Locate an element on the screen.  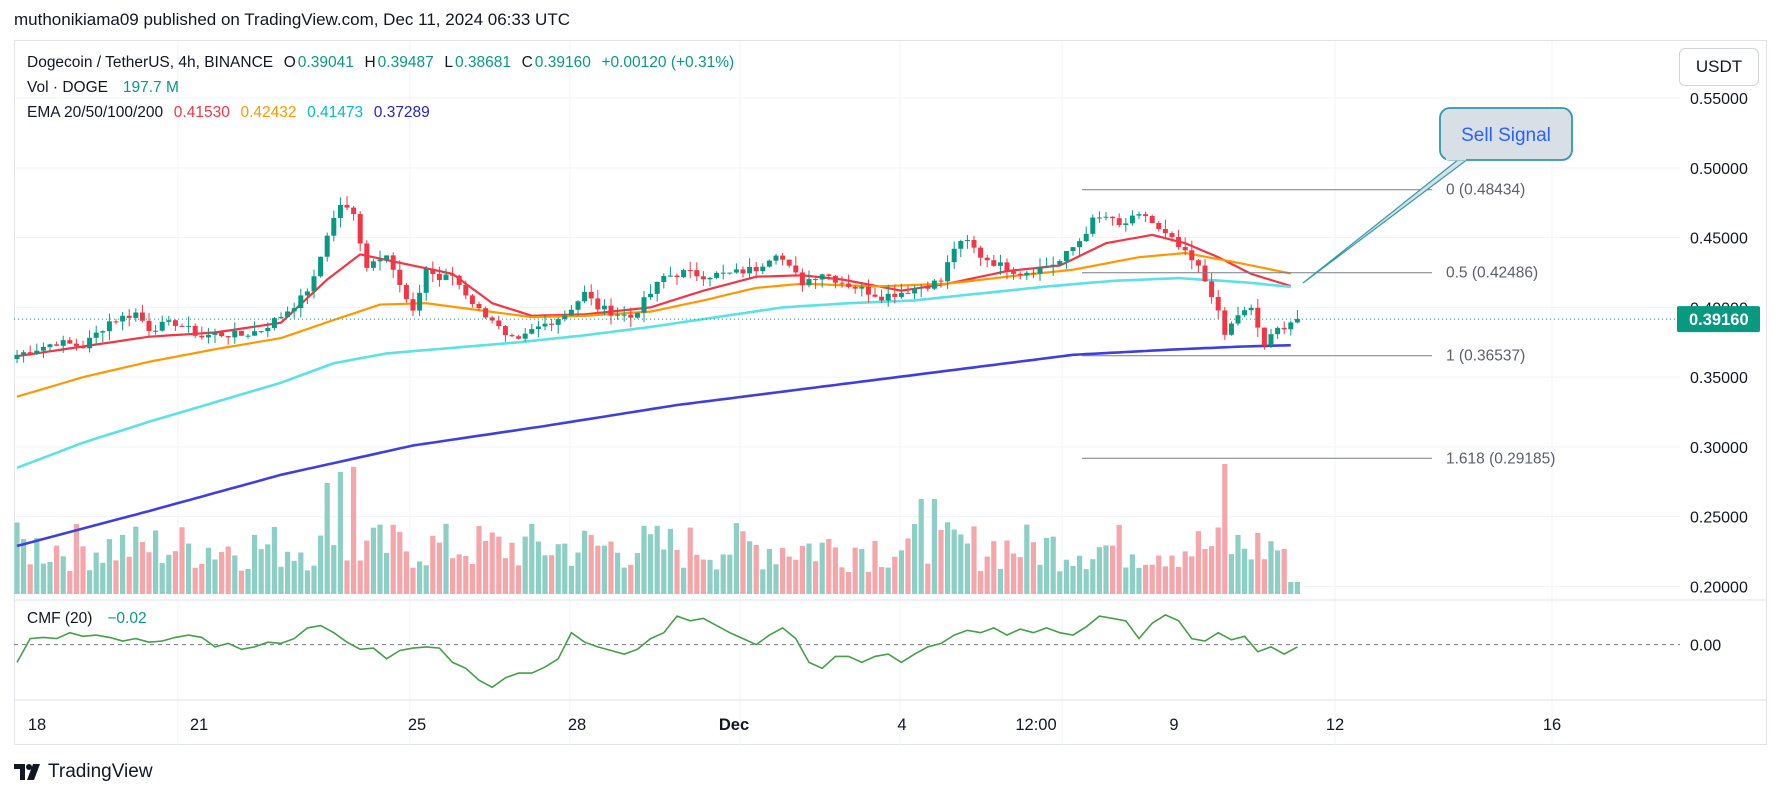
volume-label: Vol · DOGE is located at coordinates (67, 87).